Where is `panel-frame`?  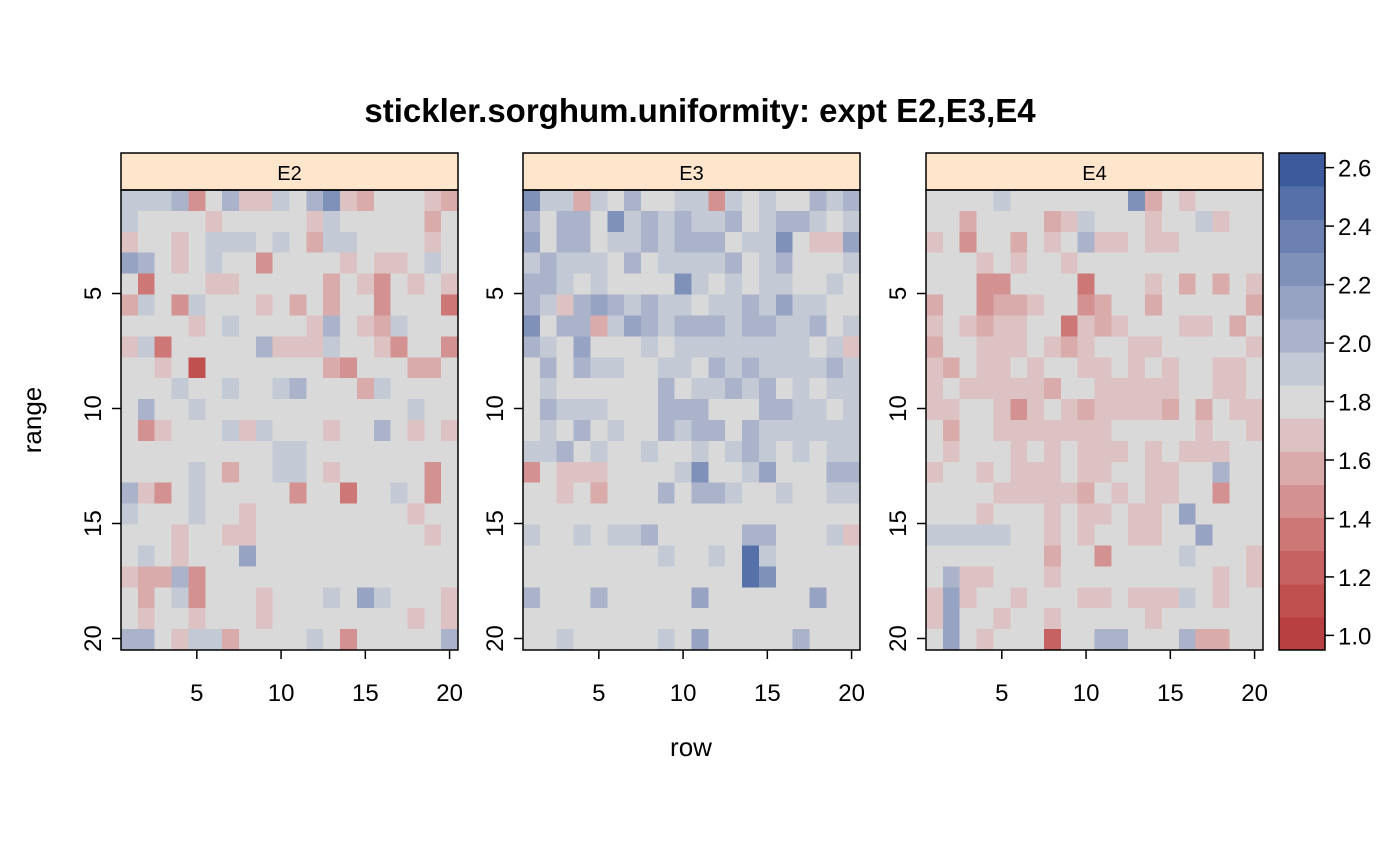
panel-frame is located at coordinates (1094, 420).